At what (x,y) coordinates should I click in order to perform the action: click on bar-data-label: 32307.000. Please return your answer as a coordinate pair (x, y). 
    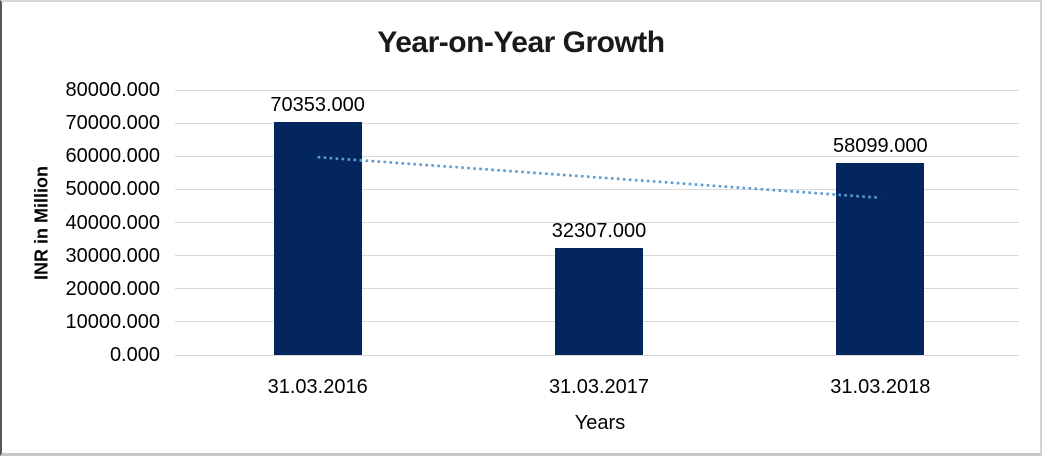
    Looking at the image, I should click on (599, 230).